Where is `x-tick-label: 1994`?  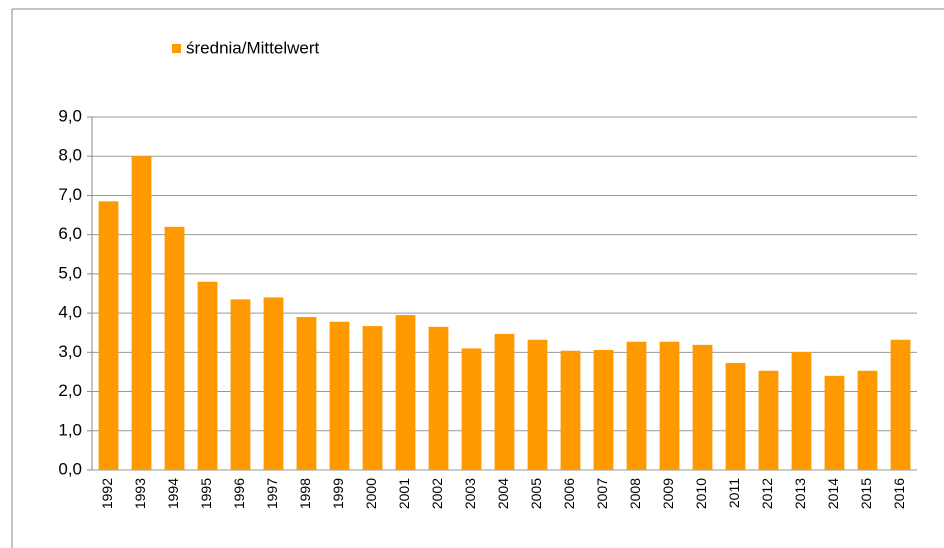
x-tick-label: 1994 is located at coordinates (173, 493).